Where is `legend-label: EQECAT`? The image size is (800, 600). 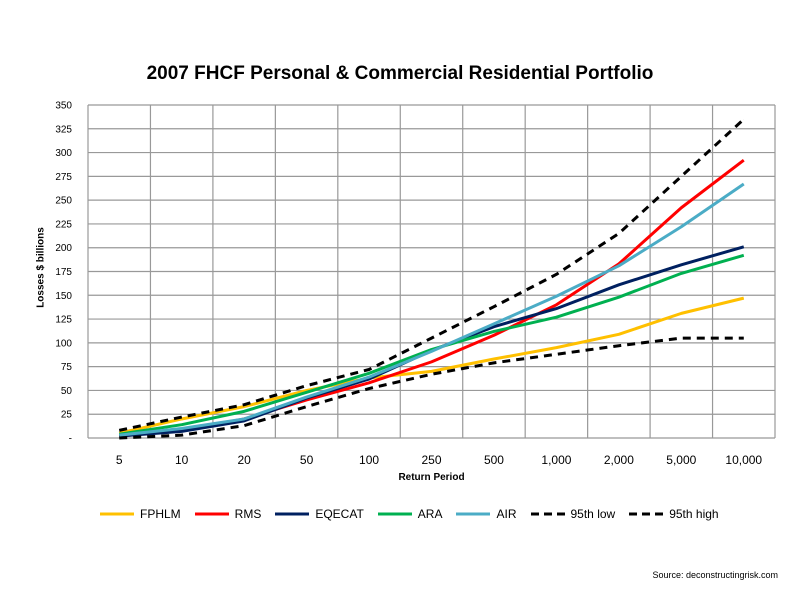 legend-label: EQECAT is located at coordinates (339, 514).